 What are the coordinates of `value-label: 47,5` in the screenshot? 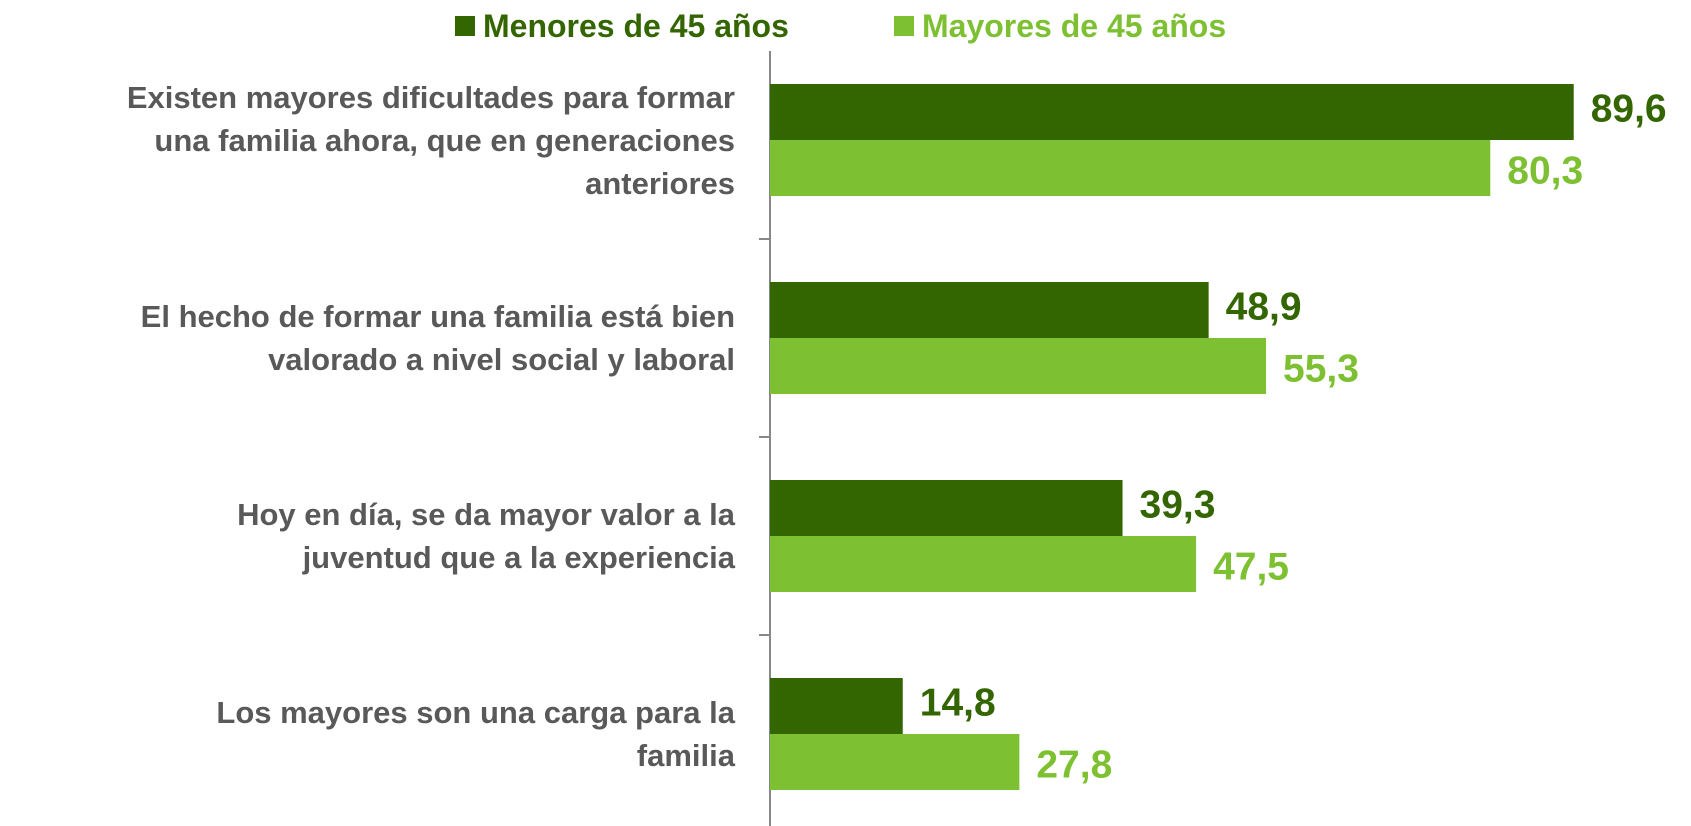 It's located at (1251, 567).